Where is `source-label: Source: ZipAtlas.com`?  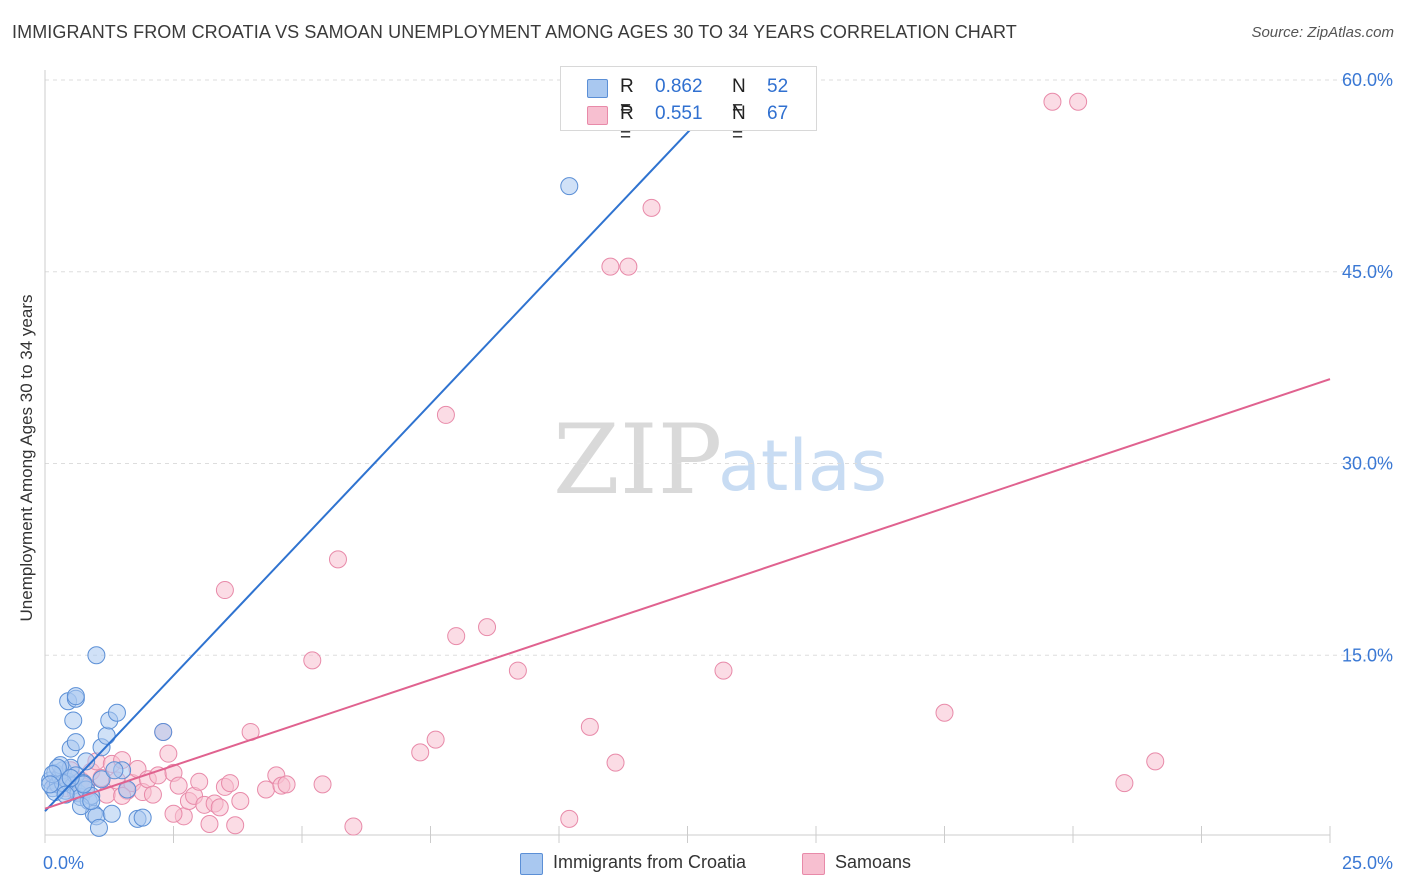 source-label: Source: ZipAtlas.com is located at coordinates (1322, 32).